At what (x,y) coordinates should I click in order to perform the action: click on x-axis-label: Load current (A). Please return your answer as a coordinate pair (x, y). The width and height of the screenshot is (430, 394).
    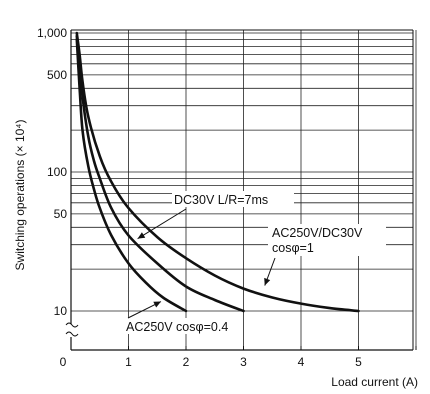
    Looking at the image, I should click on (374, 382).